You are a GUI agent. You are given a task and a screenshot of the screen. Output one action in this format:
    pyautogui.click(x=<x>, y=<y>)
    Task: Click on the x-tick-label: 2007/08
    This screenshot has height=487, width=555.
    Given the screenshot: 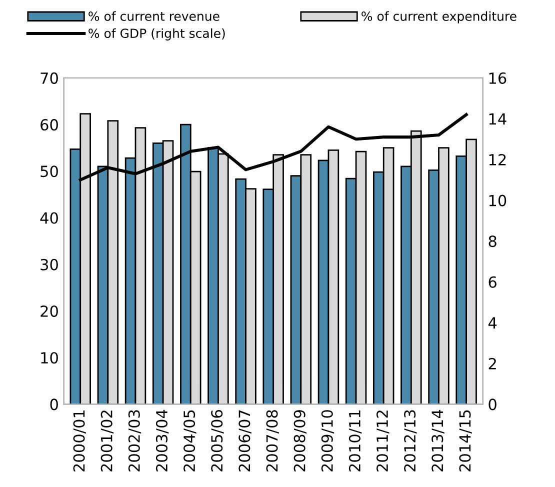 What is the action you would take?
    pyautogui.click(x=272, y=441)
    